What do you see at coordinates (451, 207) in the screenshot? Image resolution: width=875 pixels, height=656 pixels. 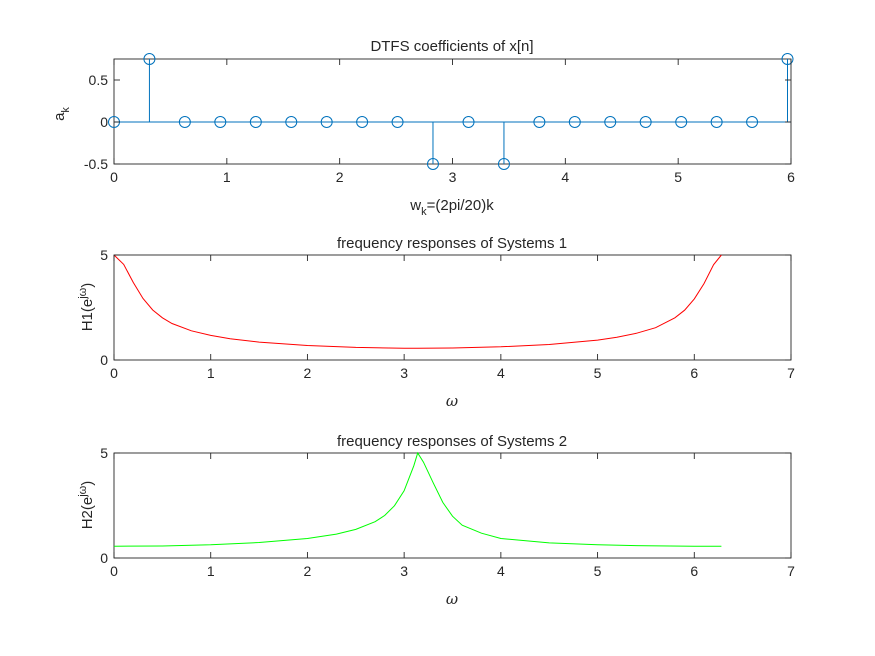 I see `x-axis-label: wk=(2pi/20)k` at bounding box center [451, 207].